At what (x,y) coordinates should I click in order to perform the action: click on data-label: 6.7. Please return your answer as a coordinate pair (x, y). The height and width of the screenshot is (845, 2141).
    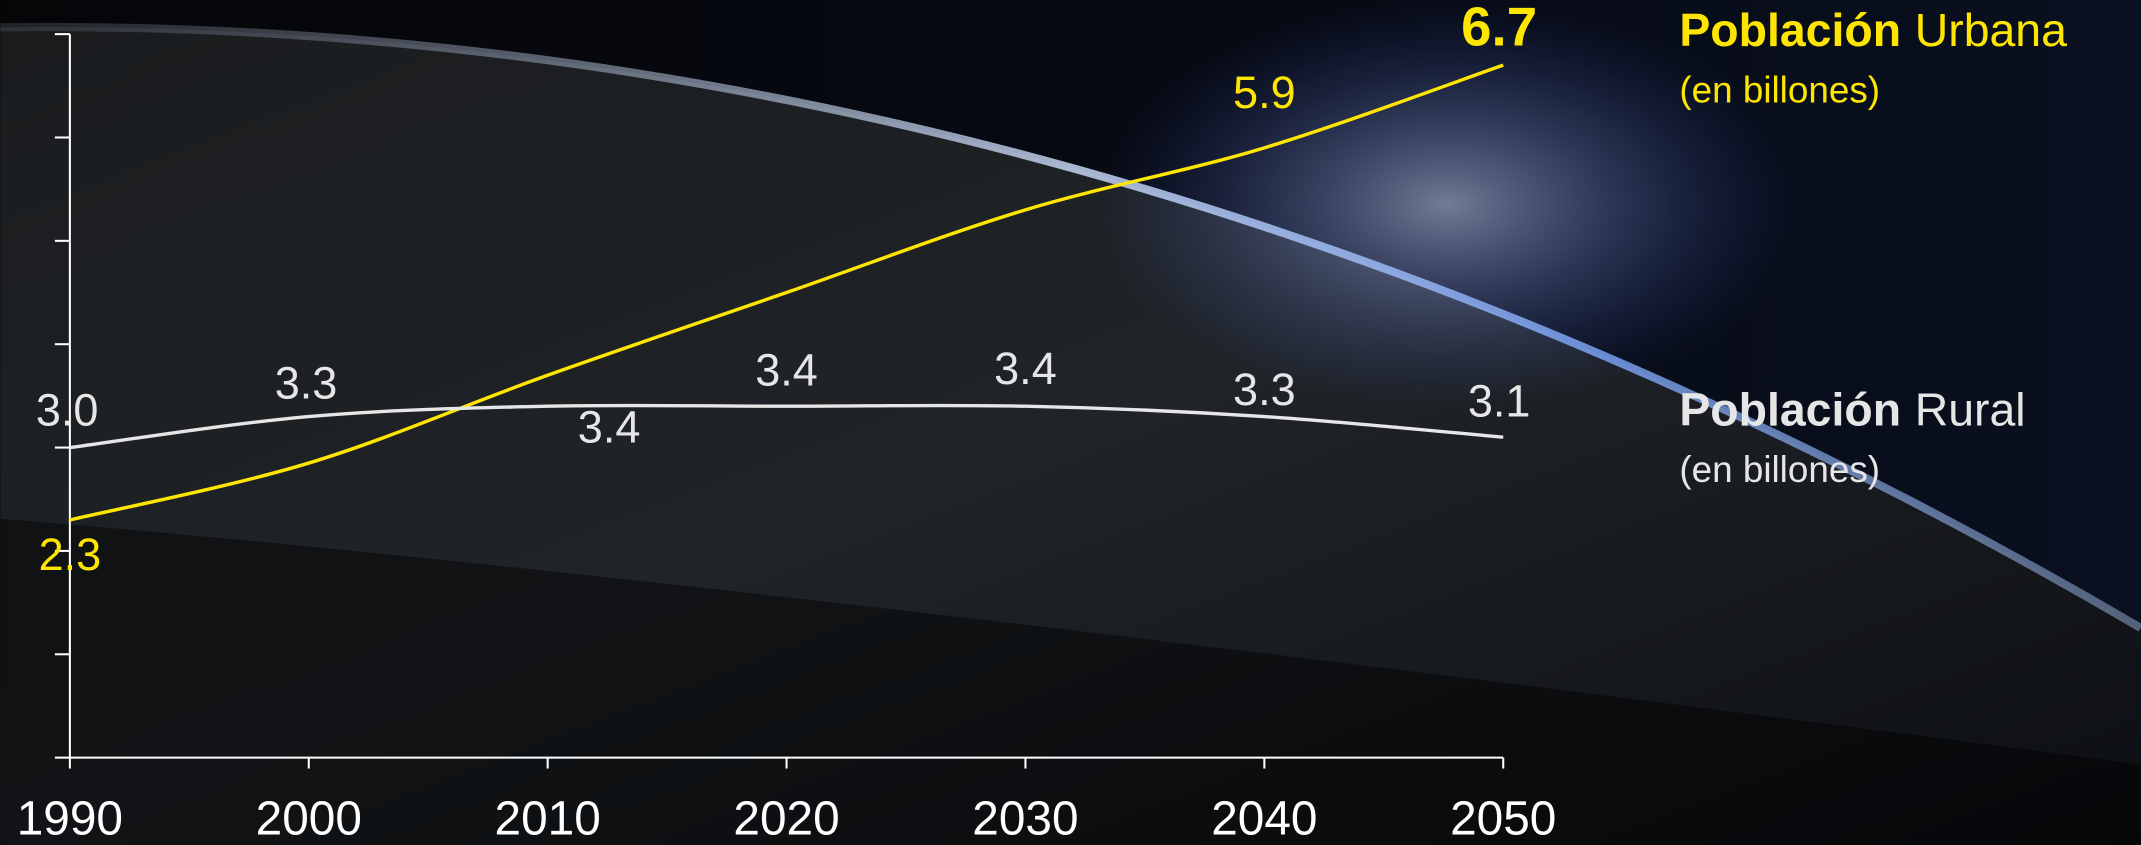
    Looking at the image, I should click on (1499, 28).